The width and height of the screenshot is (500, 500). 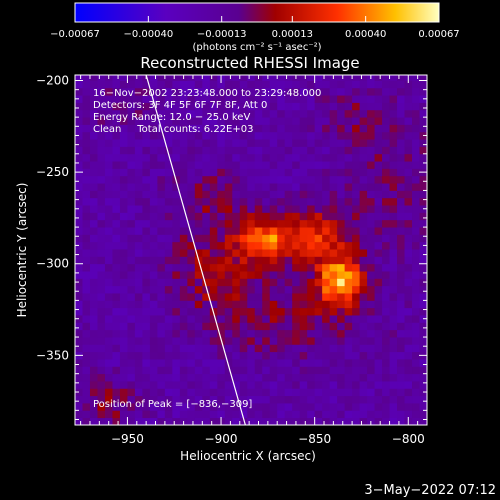 I want to click on peak-position-label: Position of Peak = [−836,−309], so click(x=172, y=404).